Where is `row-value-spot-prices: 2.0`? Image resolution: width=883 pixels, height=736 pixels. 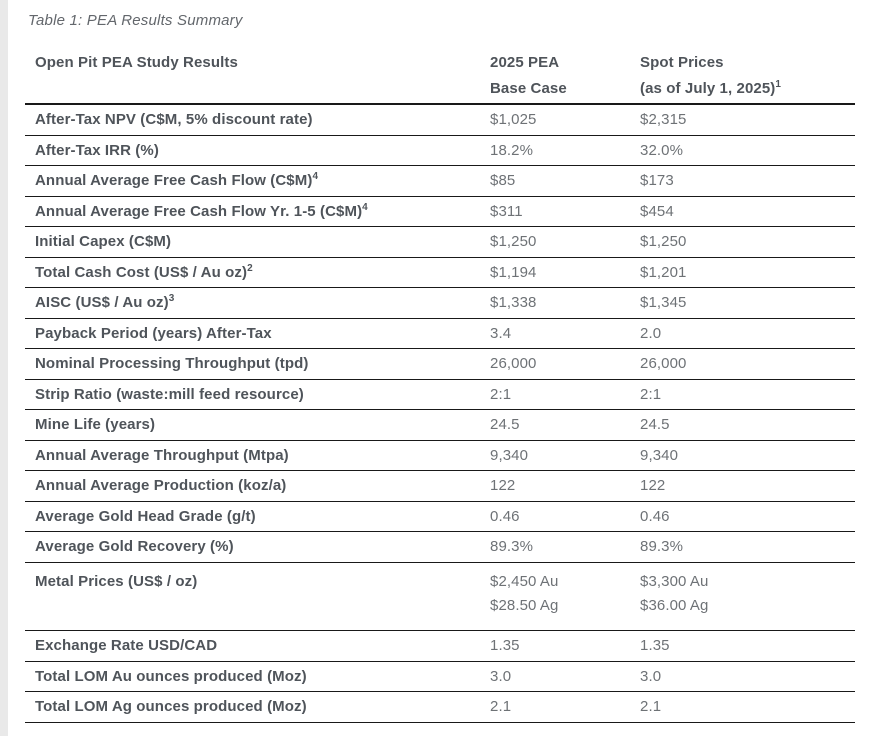
row-value-spot-prices: 2.0 is located at coordinates (747, 333).